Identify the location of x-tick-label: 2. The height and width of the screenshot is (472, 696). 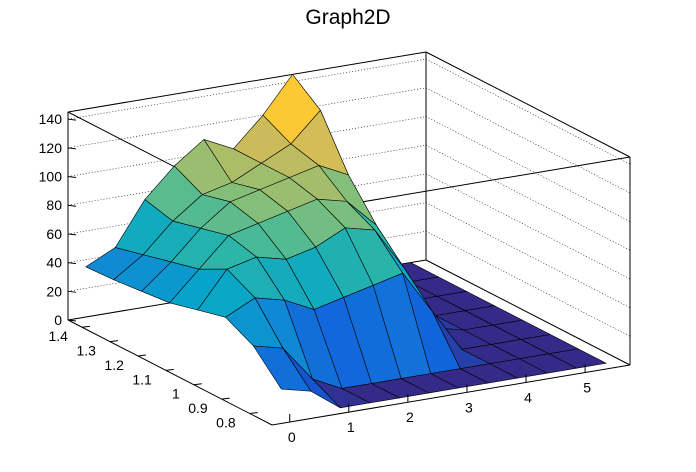
(410, 417).